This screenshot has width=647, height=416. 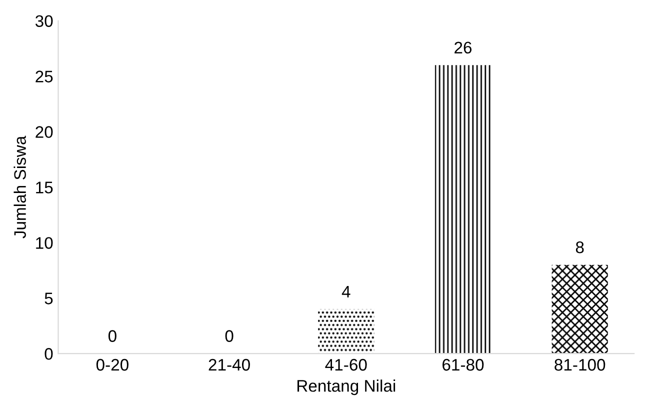 What do you see at coordinates (44, 132) in the screenshot?
I see `y-tick-label: 20` at bounding box center [44, 132].